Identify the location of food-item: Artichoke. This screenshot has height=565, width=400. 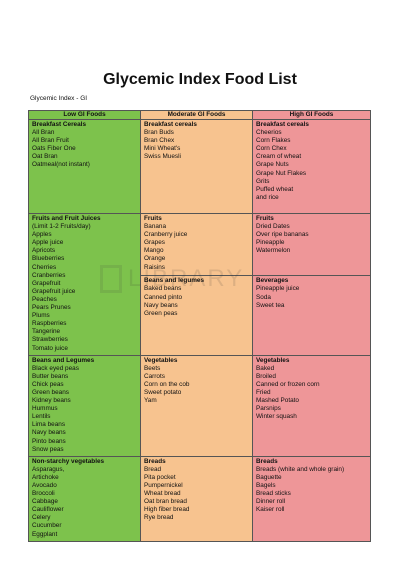
(45, 477).